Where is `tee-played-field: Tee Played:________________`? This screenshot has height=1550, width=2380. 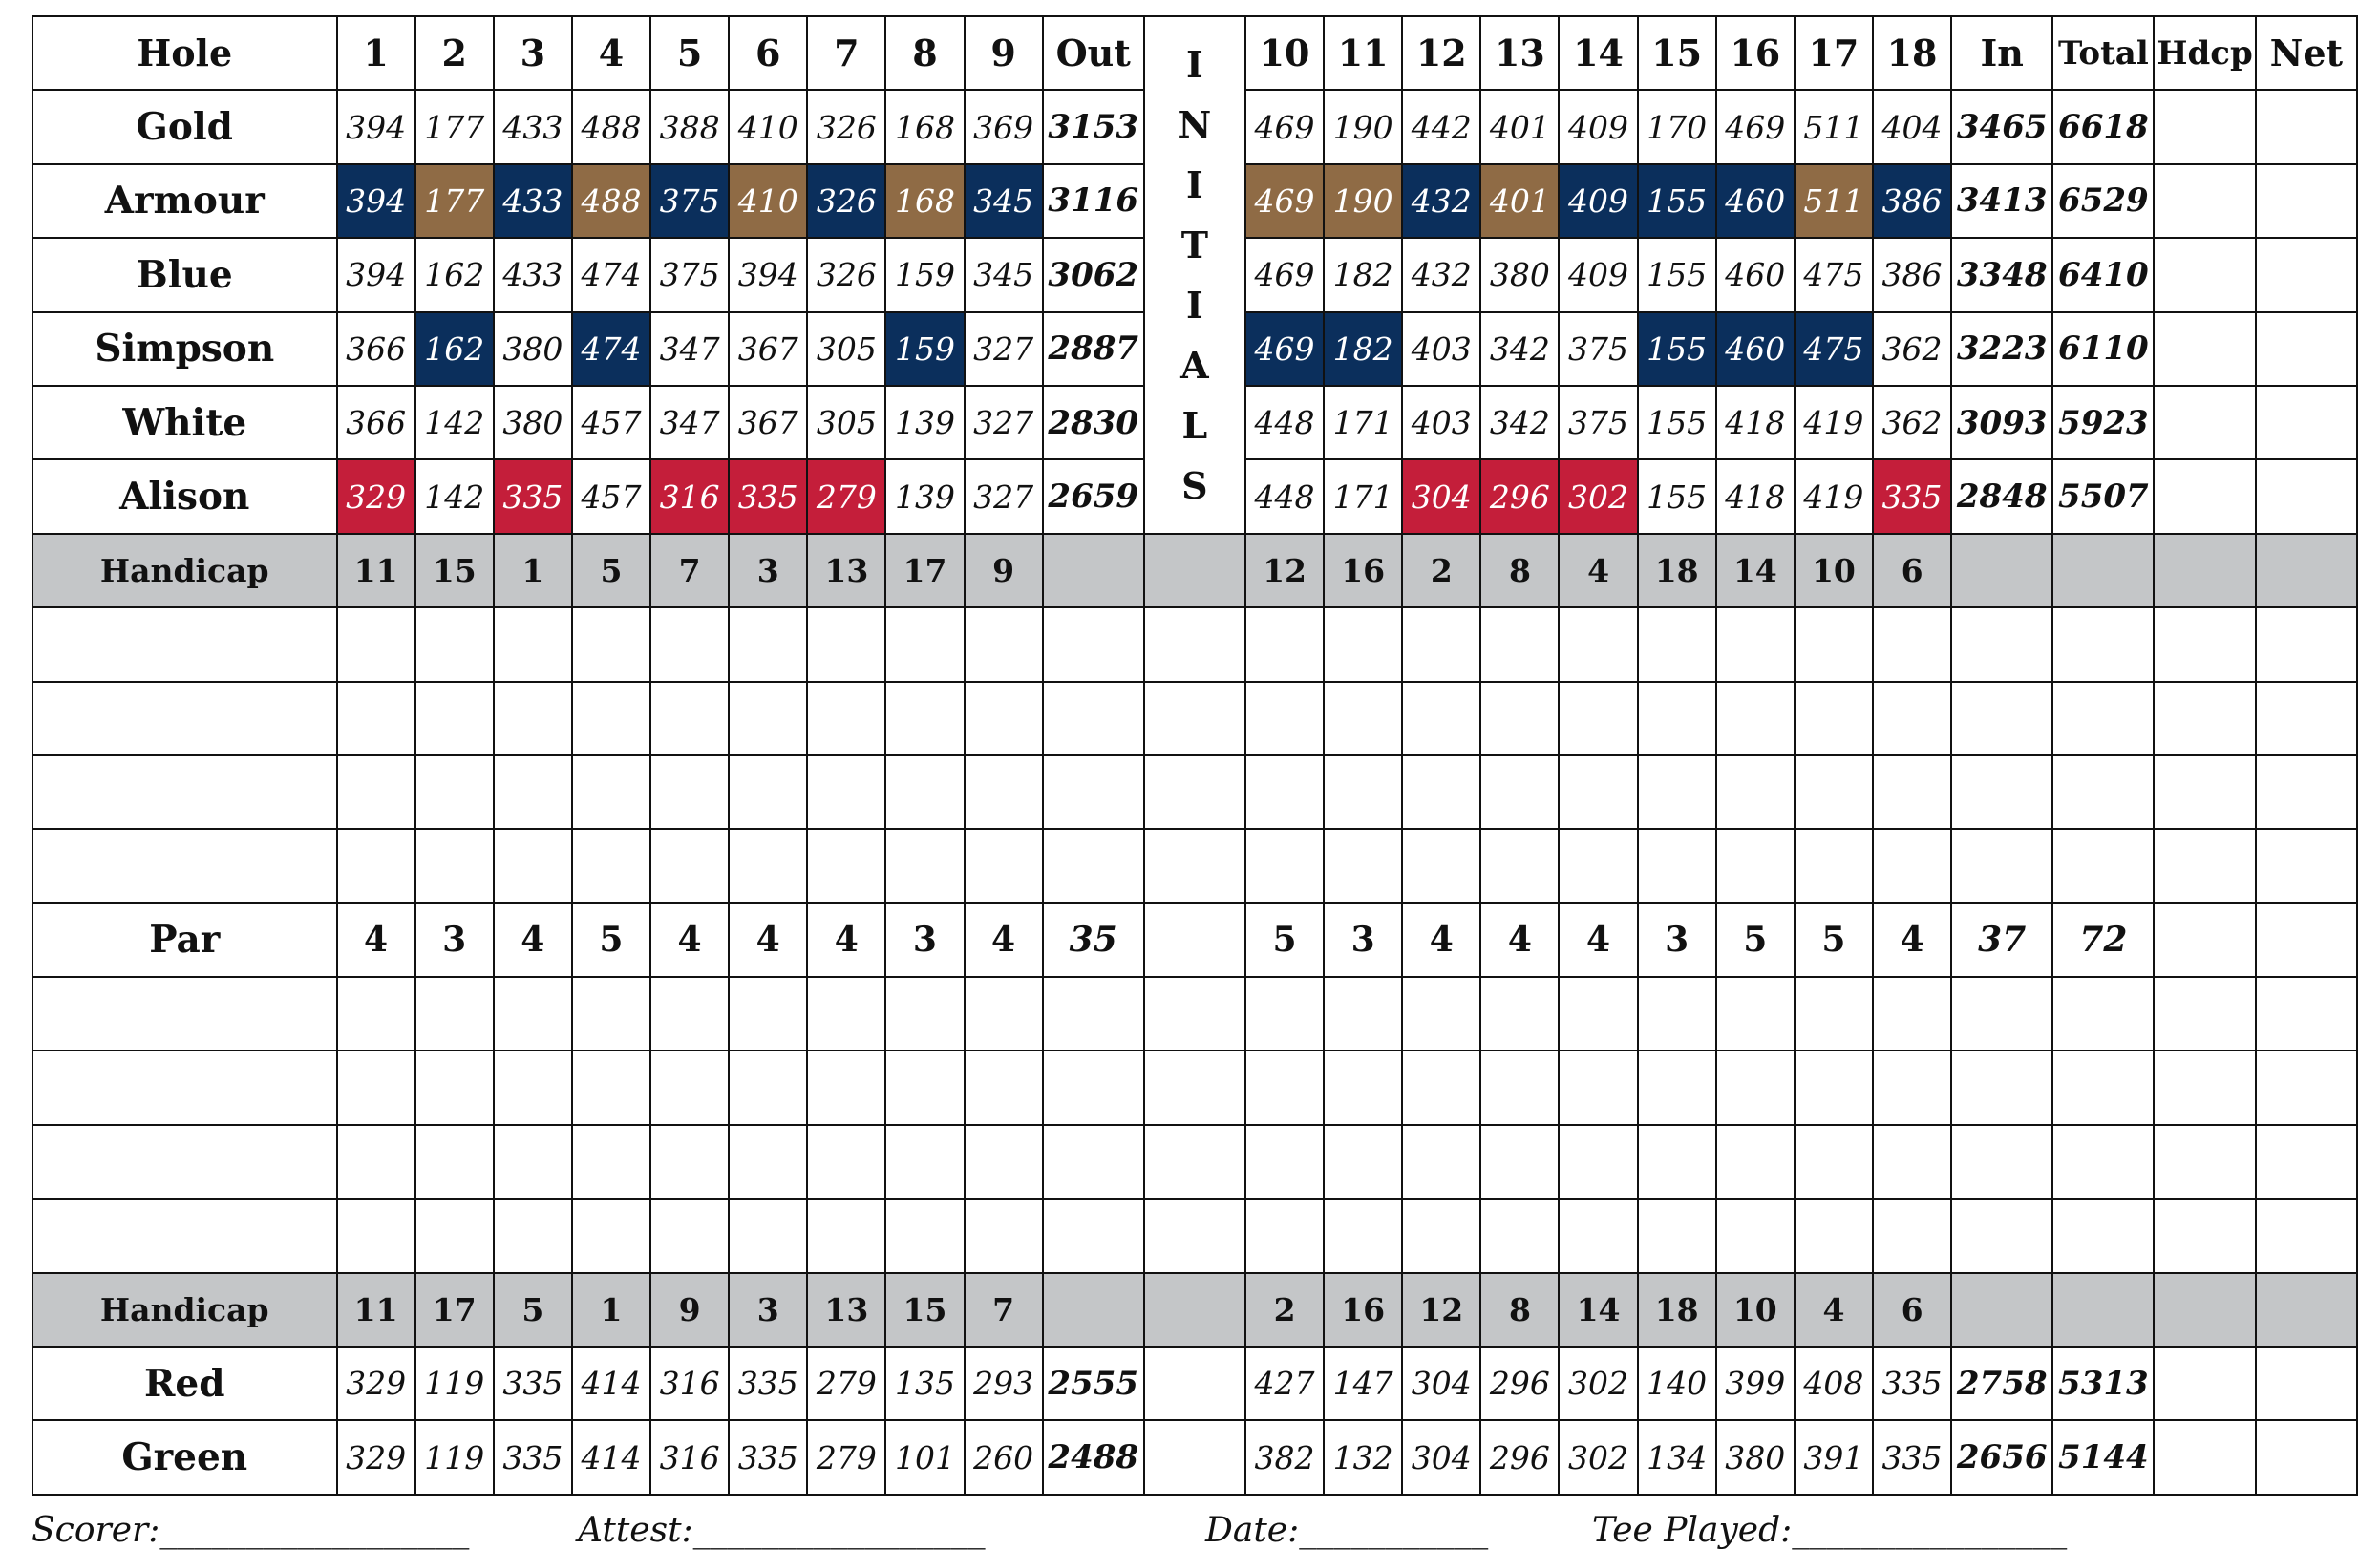 tee-played-field: Tee Played:________________ is located at coordinates (1830, 1530).